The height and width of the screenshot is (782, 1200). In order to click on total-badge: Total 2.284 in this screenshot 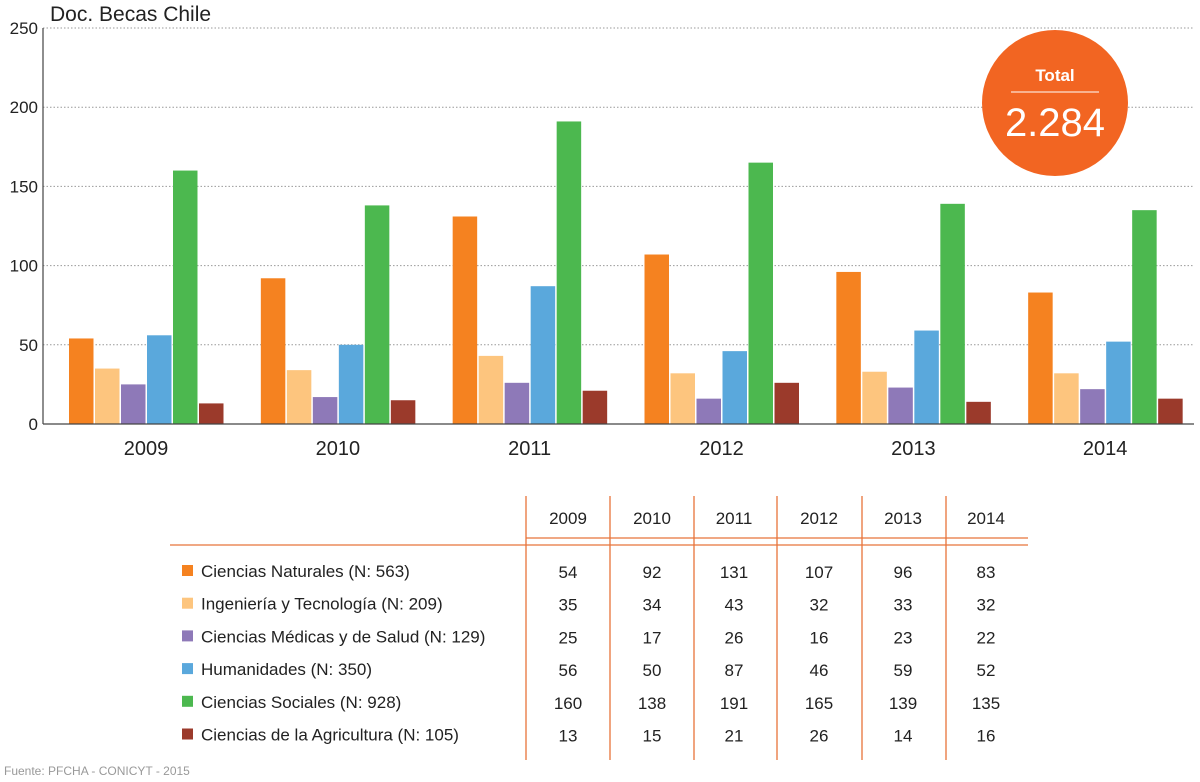, I will do `click(1055, 103)`.